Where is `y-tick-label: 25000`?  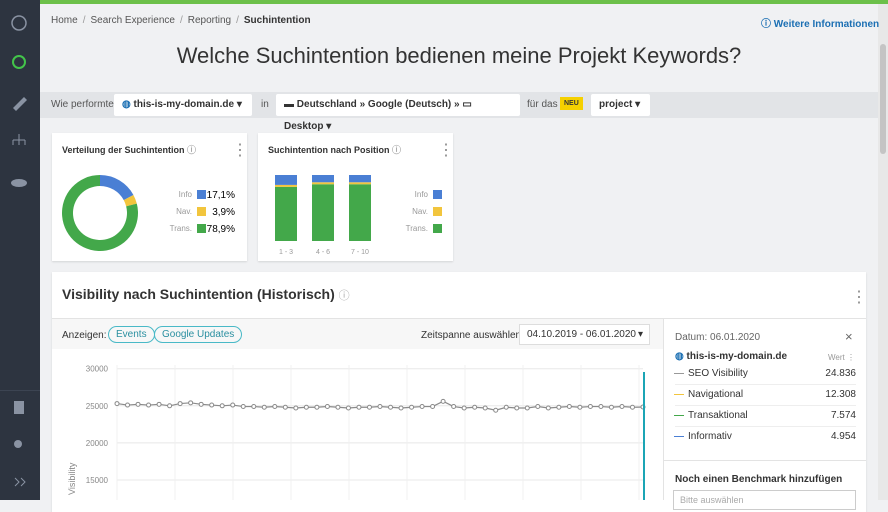 y-tick-label: 25000 is located at coordinates (97, 406).